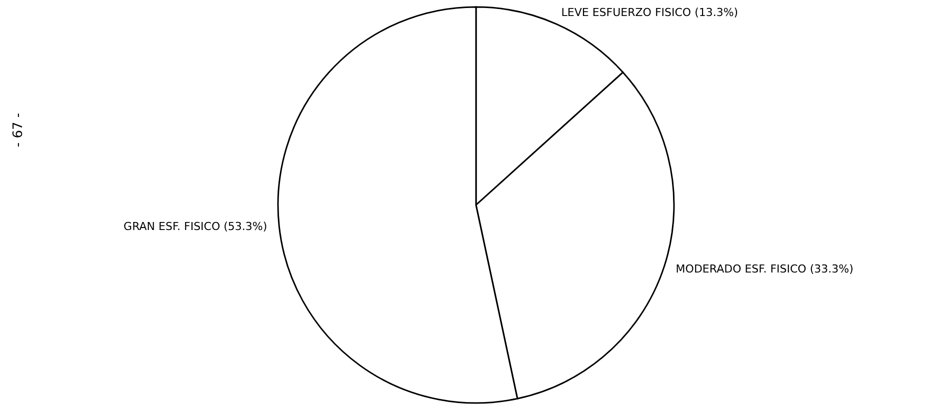  Describe the element at coordinates (765, 269) in the screenshot. I see `slice-label: MODERADO ESF. FISICO (33.3%)` at that location.